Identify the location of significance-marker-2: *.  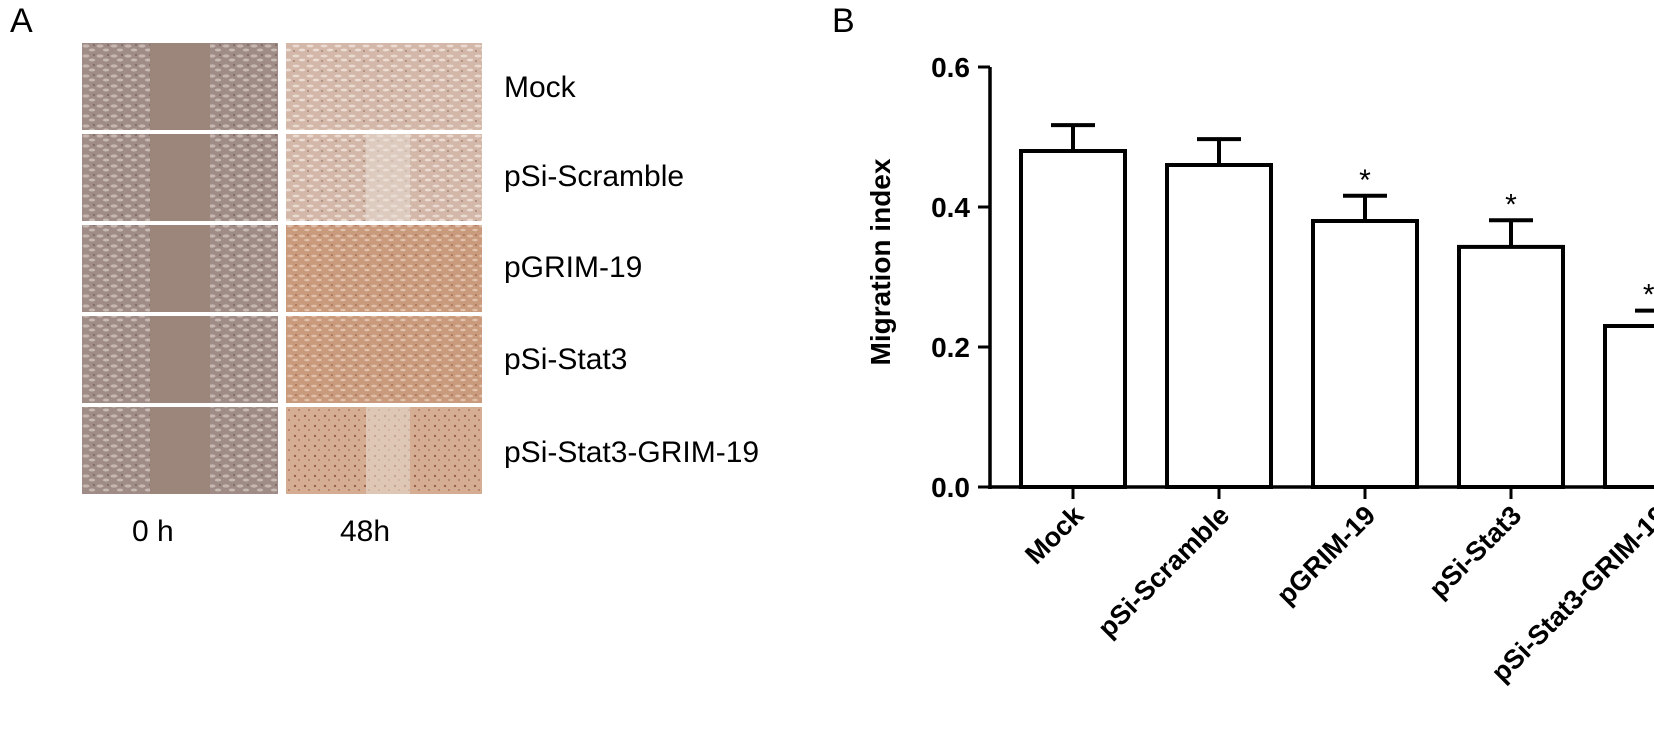
(1365, 180).